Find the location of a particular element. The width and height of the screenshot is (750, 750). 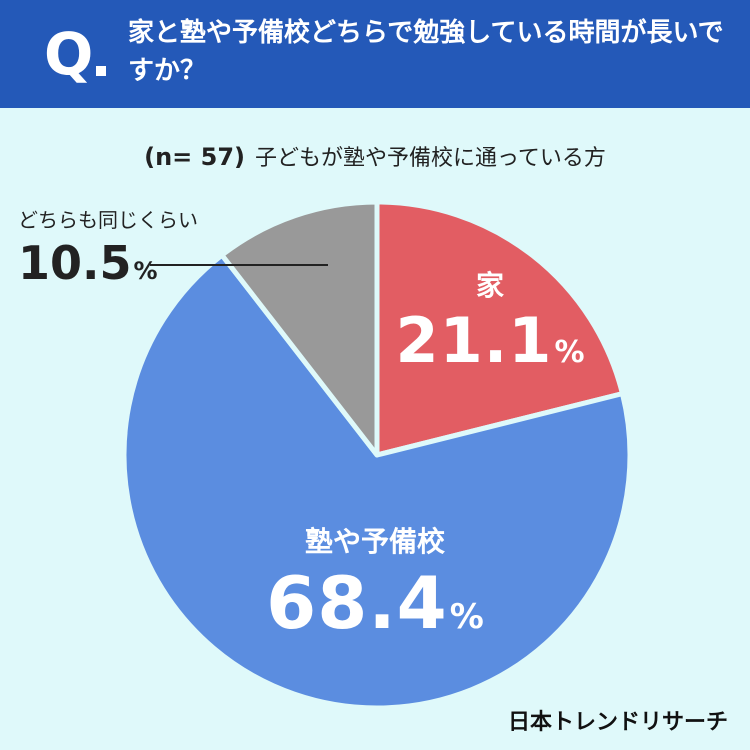

question-text: 家と塾や予備校どちらで勉強している時間が長いですか？ is located at coordinates (426, 52).